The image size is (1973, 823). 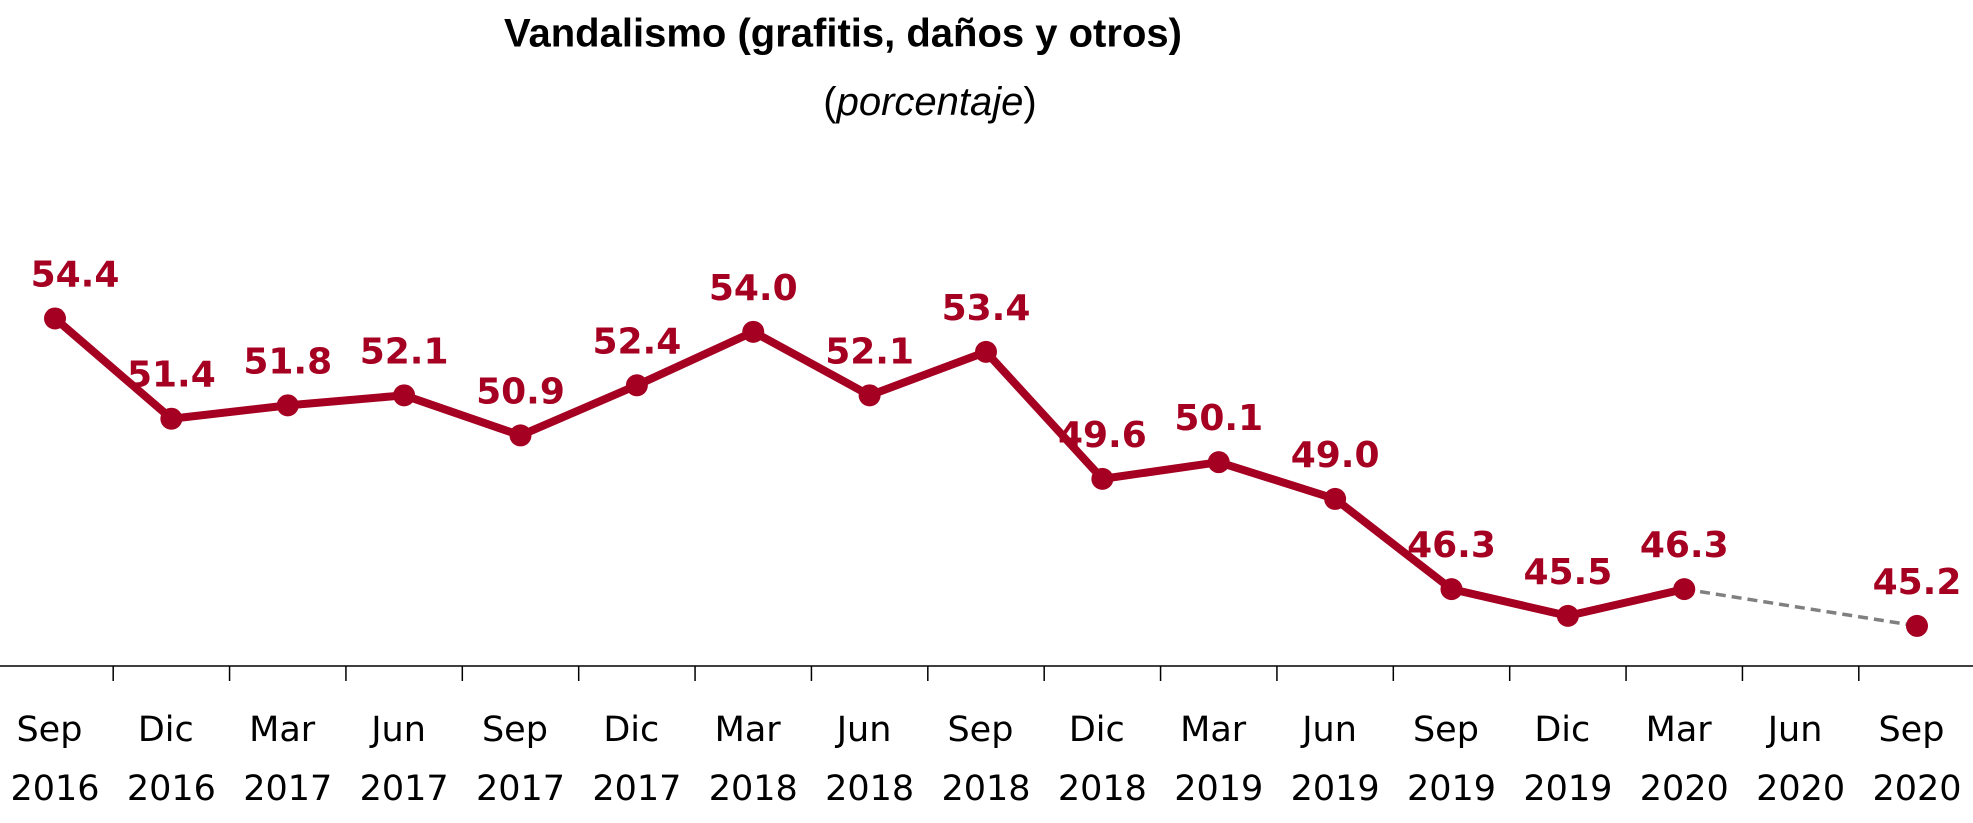 I want to click on x-tick-label: Sep 2016, so click(x=54, y=759).